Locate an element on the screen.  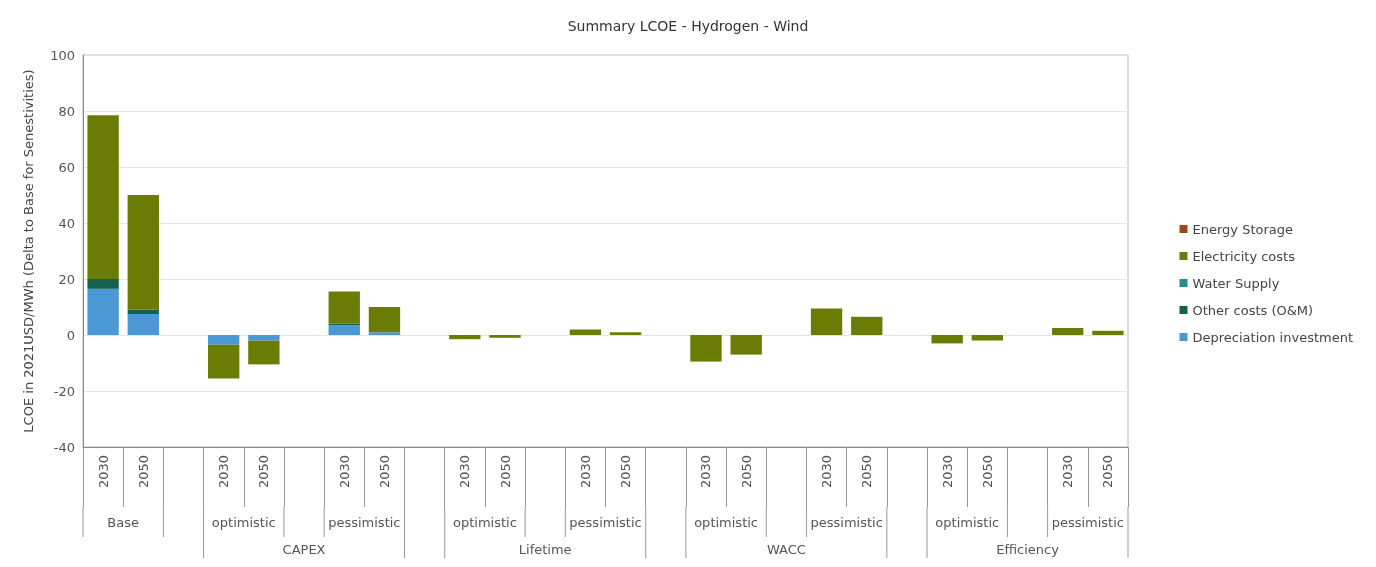
legend-label: Energy Storage is located at coordinates (1243, 229).